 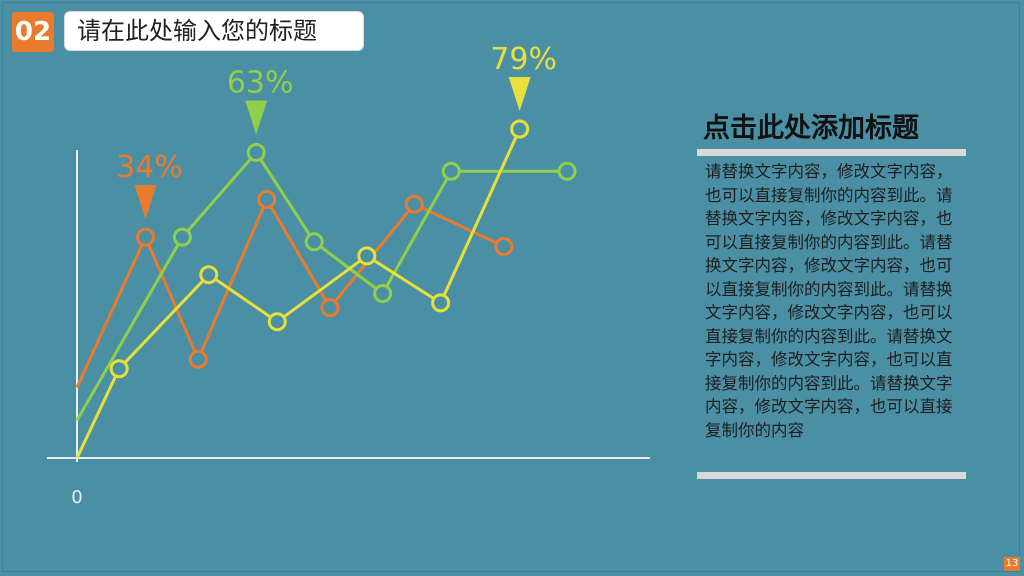 I want to click on series-2-callout-arrow, so click(x=256, y=117).